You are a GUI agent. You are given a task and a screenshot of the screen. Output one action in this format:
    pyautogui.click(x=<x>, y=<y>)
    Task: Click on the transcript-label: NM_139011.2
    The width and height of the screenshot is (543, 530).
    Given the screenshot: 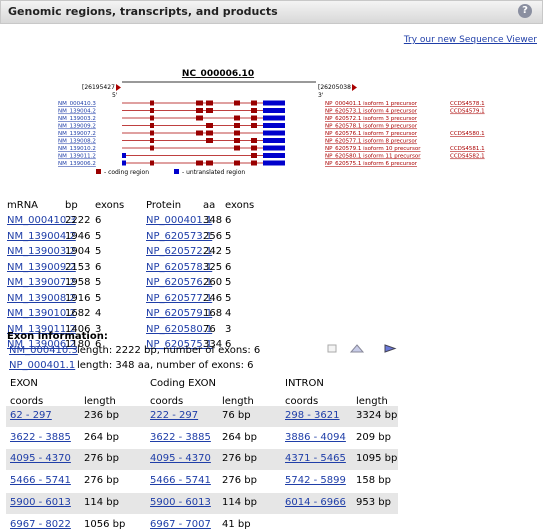 What is the action you would take?
    pyautogui.click(x=77, y=157)
    